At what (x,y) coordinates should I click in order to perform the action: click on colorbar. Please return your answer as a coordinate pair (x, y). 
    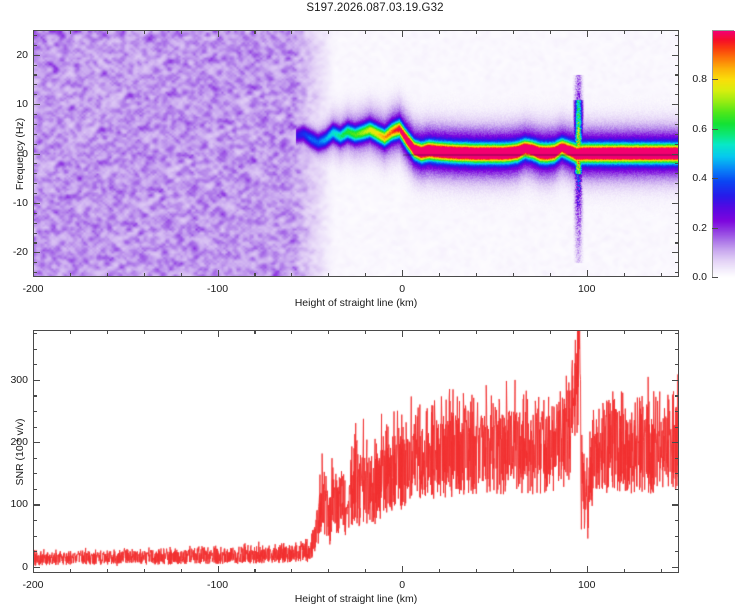
    Looking at the image, I should click on (723, 154).